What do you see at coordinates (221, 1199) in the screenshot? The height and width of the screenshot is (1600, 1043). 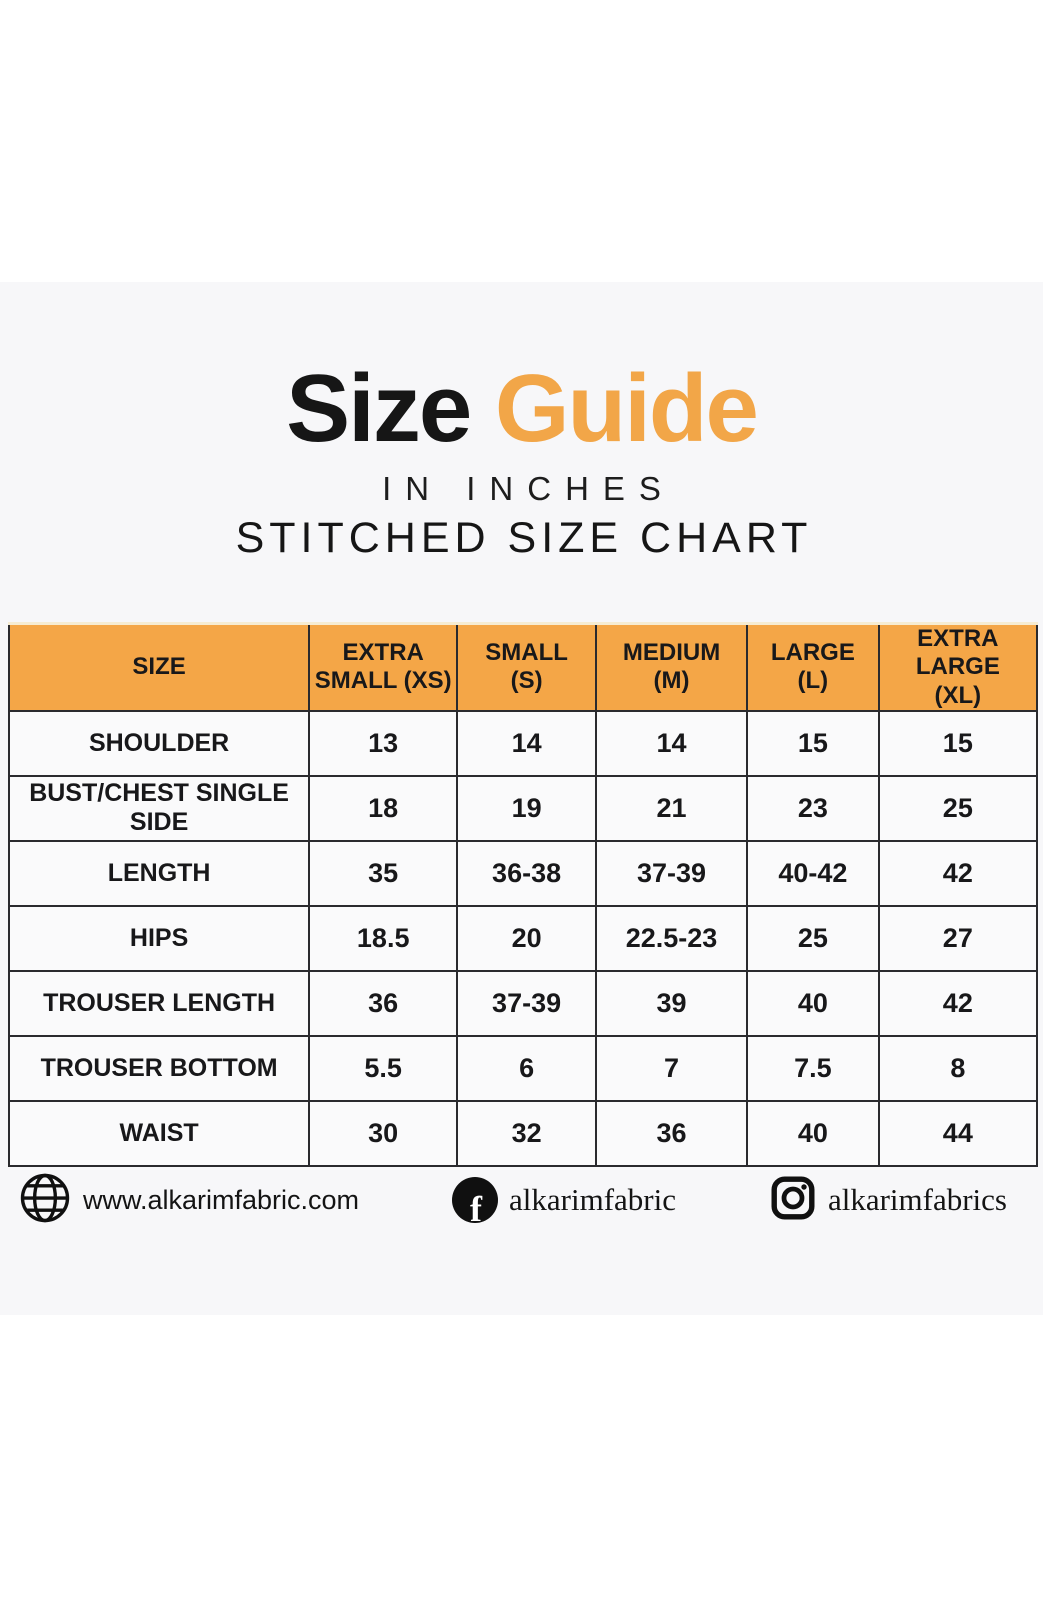 I see `website-url: www.alkarimfabric.com` at bounding box center [221, 1199].